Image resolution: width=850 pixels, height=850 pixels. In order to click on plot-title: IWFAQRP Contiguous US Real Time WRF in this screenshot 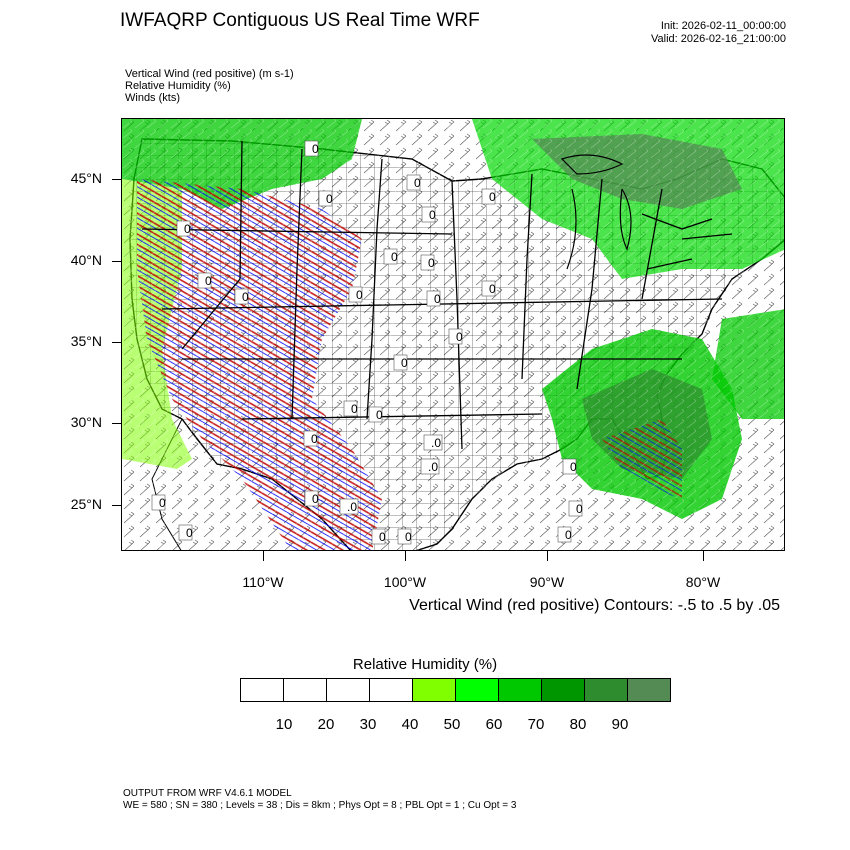, I will do `click(300, 20)`.